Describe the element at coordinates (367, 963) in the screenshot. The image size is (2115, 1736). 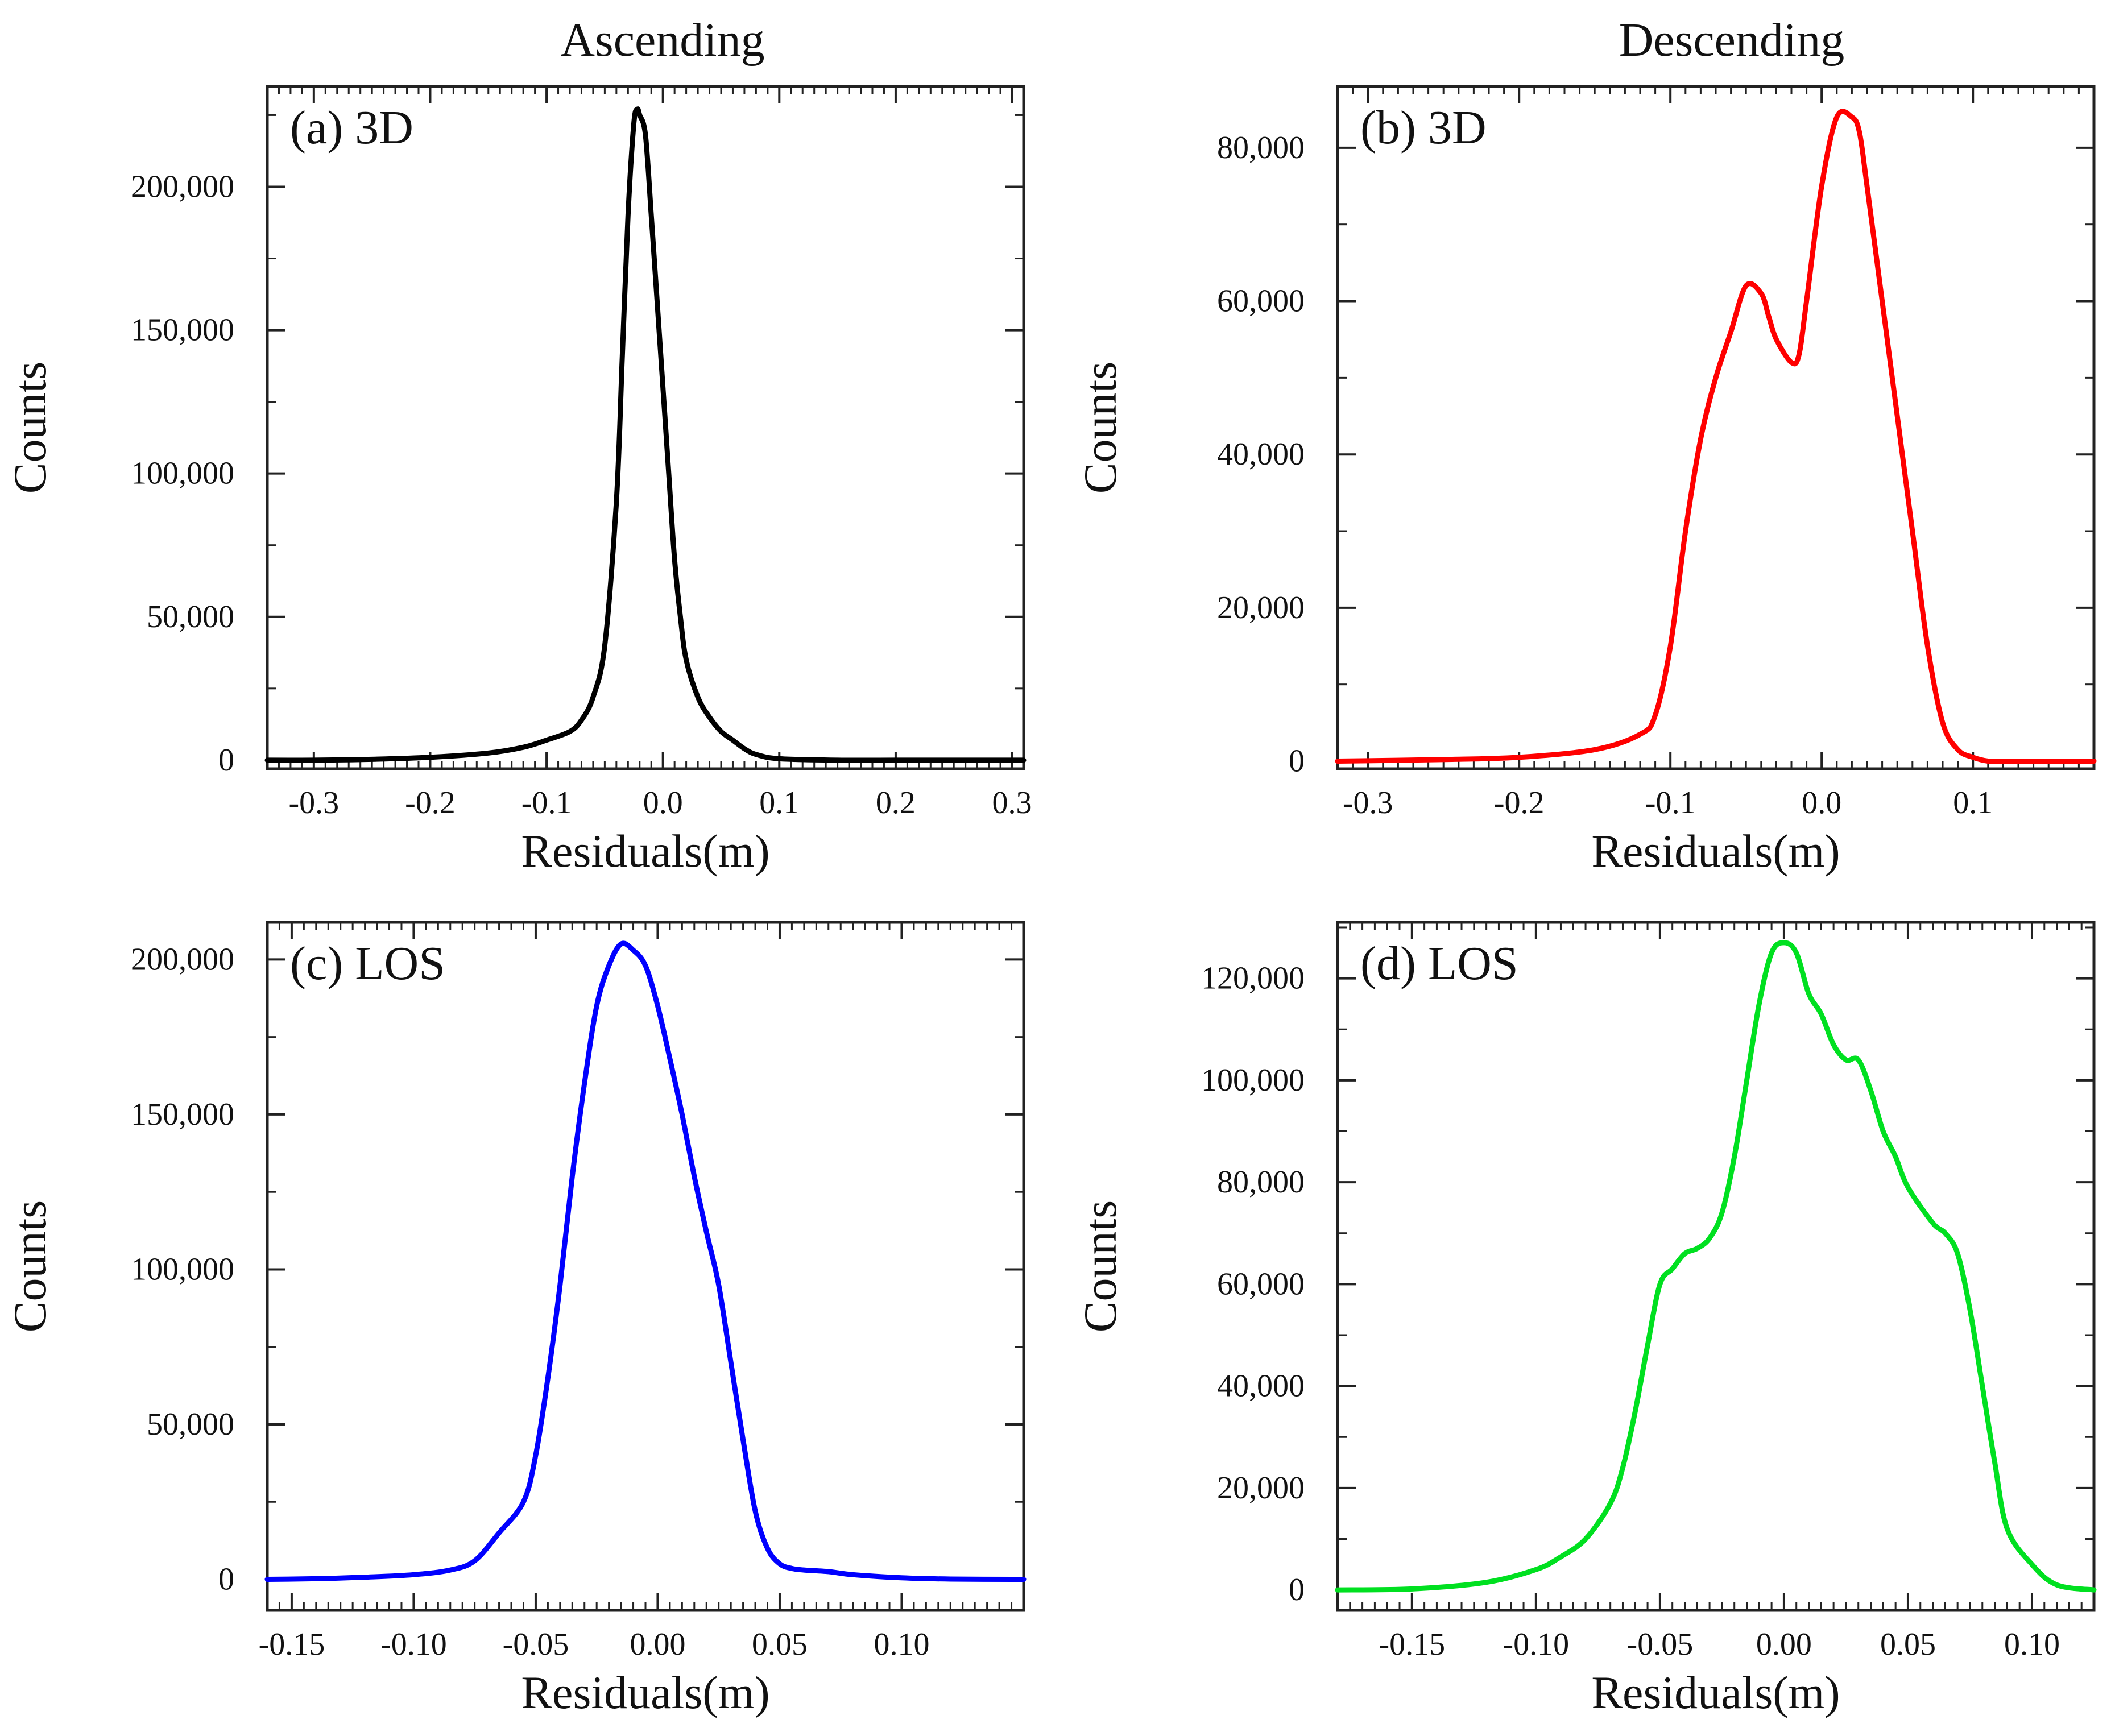
I see `panel-label: (c) LOS` at that location.